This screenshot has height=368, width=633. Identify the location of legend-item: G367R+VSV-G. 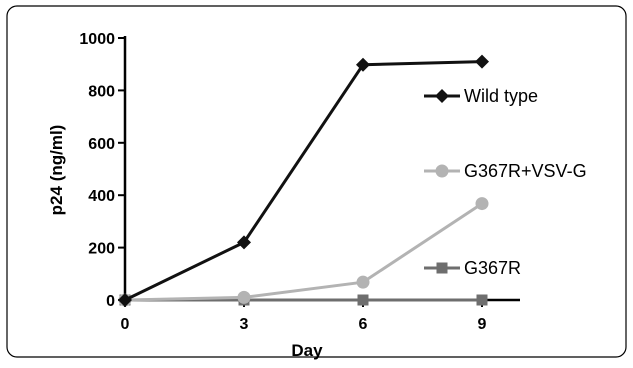
(505, 171).